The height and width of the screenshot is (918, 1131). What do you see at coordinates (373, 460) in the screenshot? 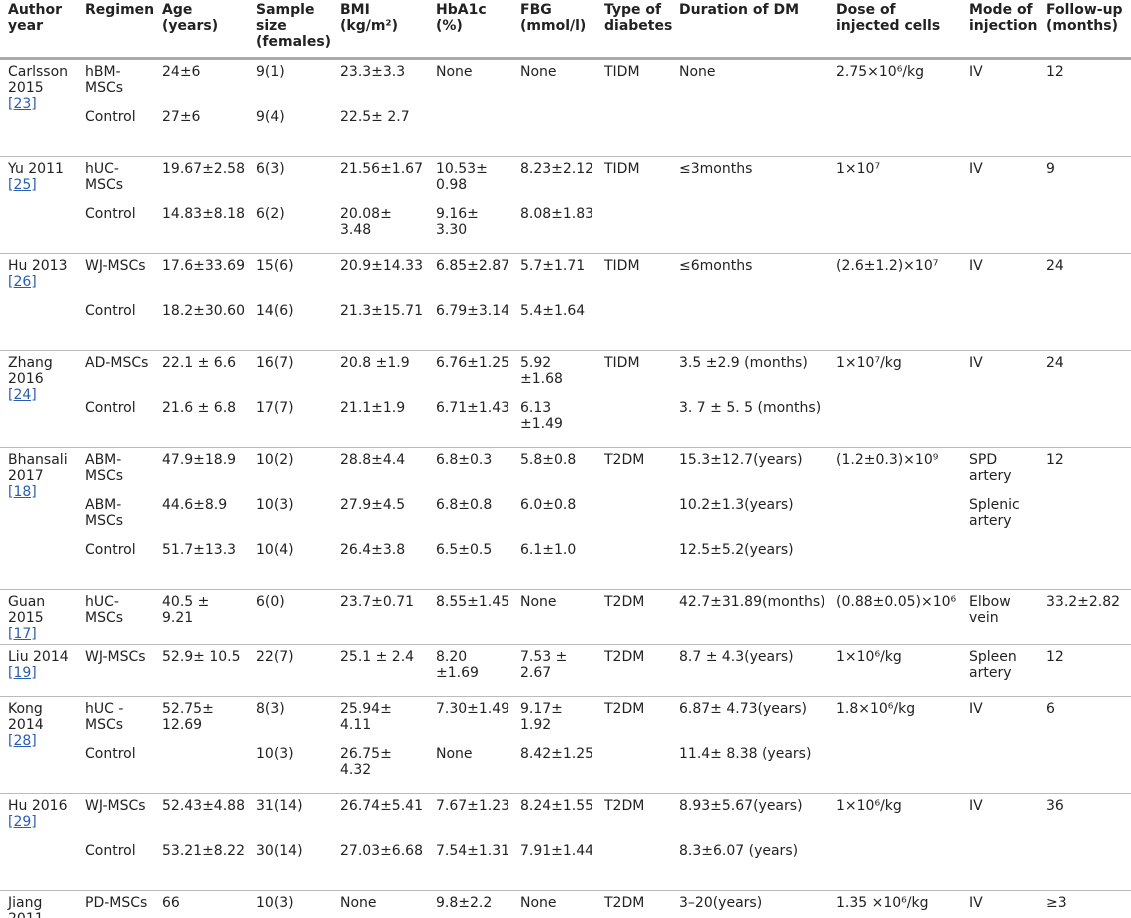
I see `cell-text: 28.8±4.4` at bounding box center [373, 460].